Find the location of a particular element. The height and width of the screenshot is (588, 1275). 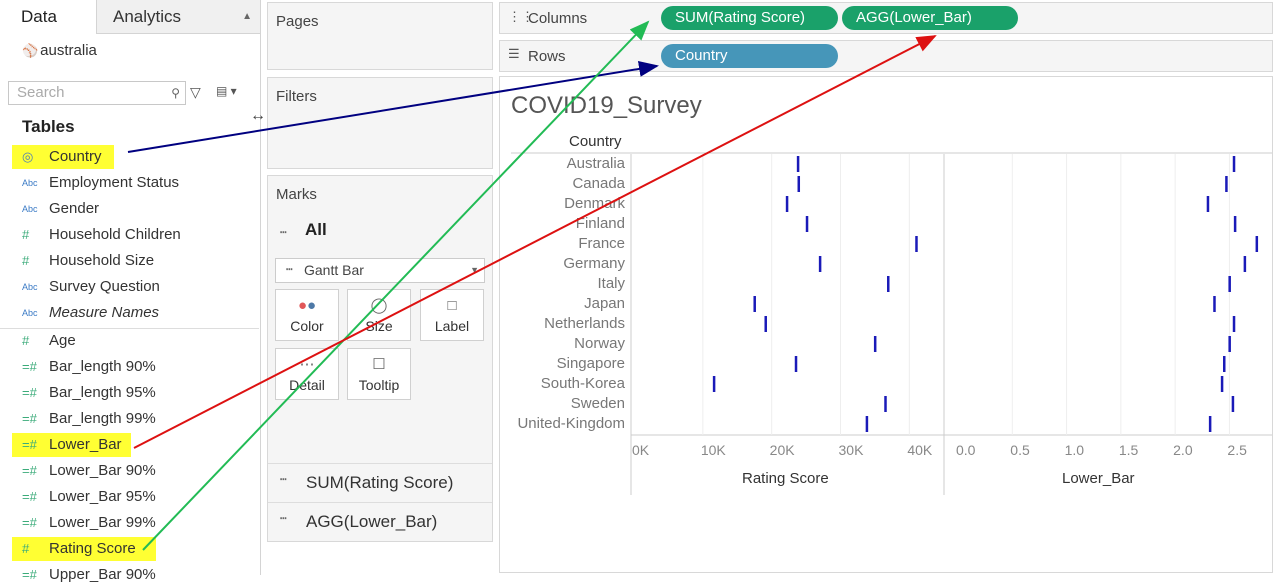

field-label: Rating Score is located at coordinates (92, 548).